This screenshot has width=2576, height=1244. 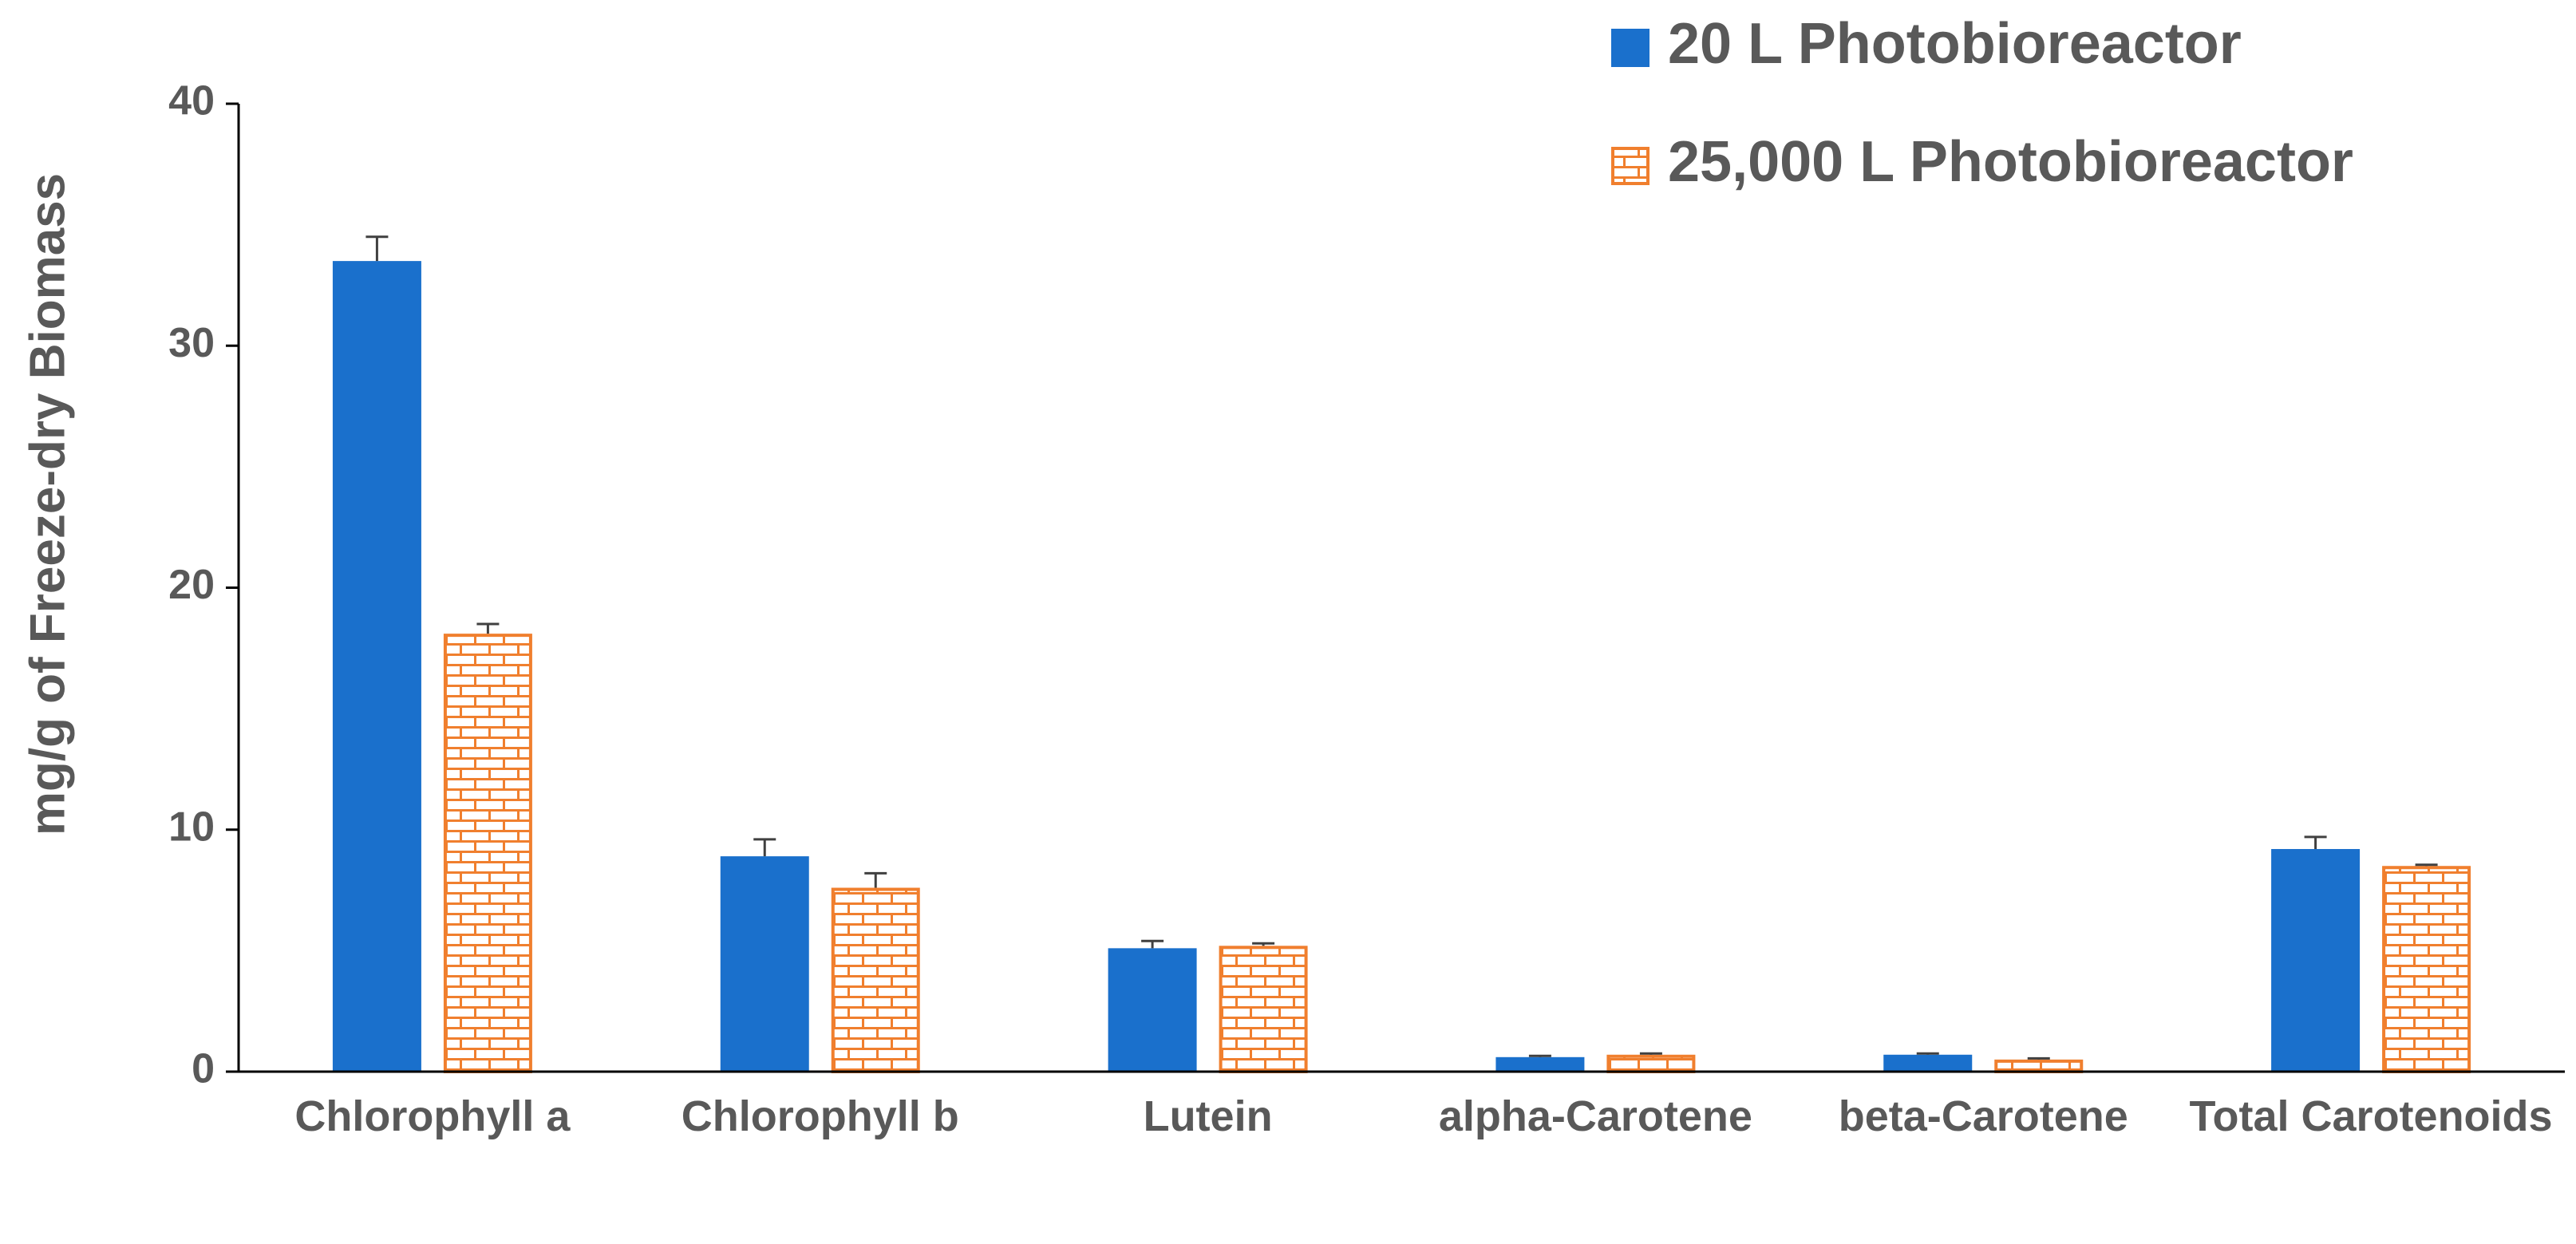 What do you see at coordinates (2010, 162) in the screenshot?
I see `legend-label: 25,000 L Photobioreactor` at bounding box center [2010, 162].